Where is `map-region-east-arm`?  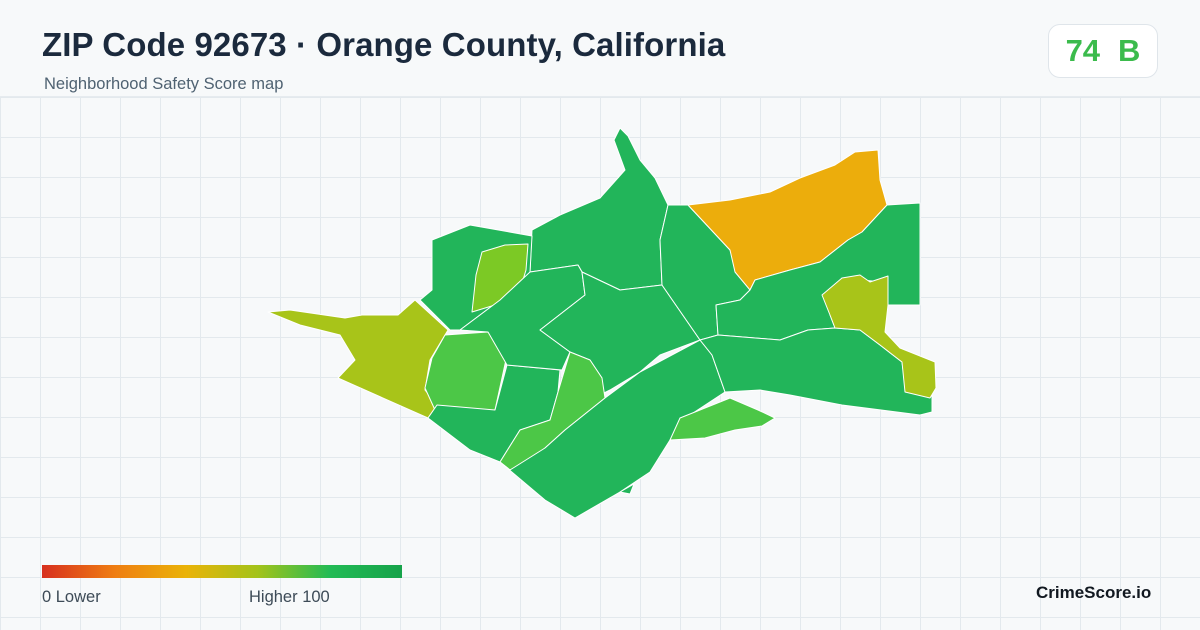
map-region-east-arm is located at coordinates (879, 336).